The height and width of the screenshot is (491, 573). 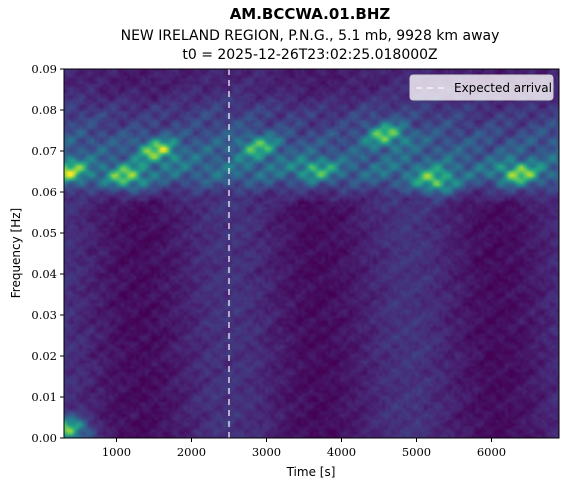 I want to click on y-tick-label: 0.00, so click(x=44, y=438).